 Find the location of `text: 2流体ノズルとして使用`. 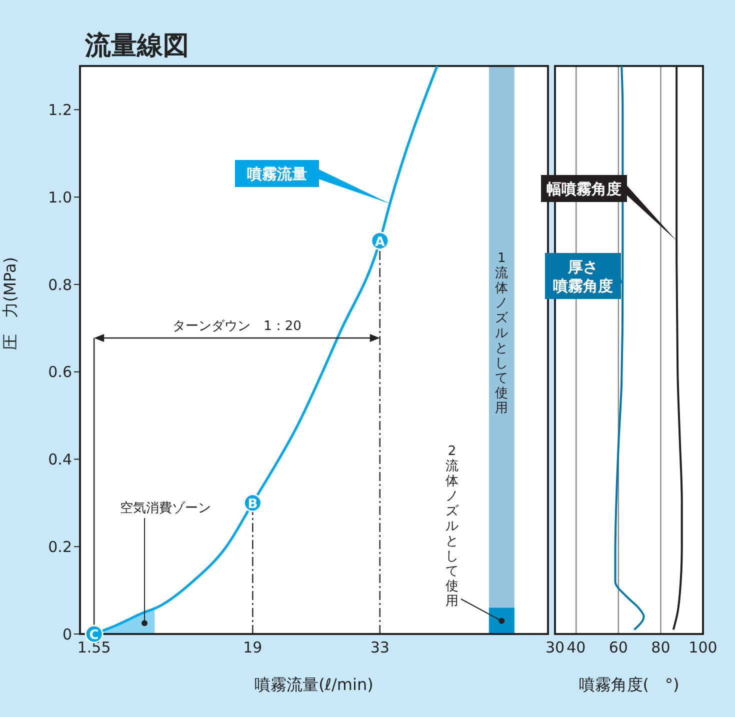

text: 2流体ノズルとして使用 is located at coordinates (452, 526).